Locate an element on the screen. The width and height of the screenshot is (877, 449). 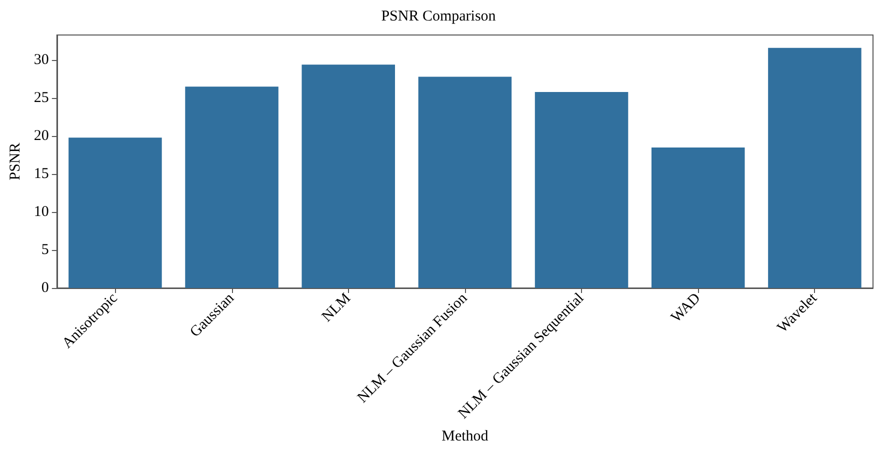
chart-title: PSNR Comparison is located at coordinates (438, 16).